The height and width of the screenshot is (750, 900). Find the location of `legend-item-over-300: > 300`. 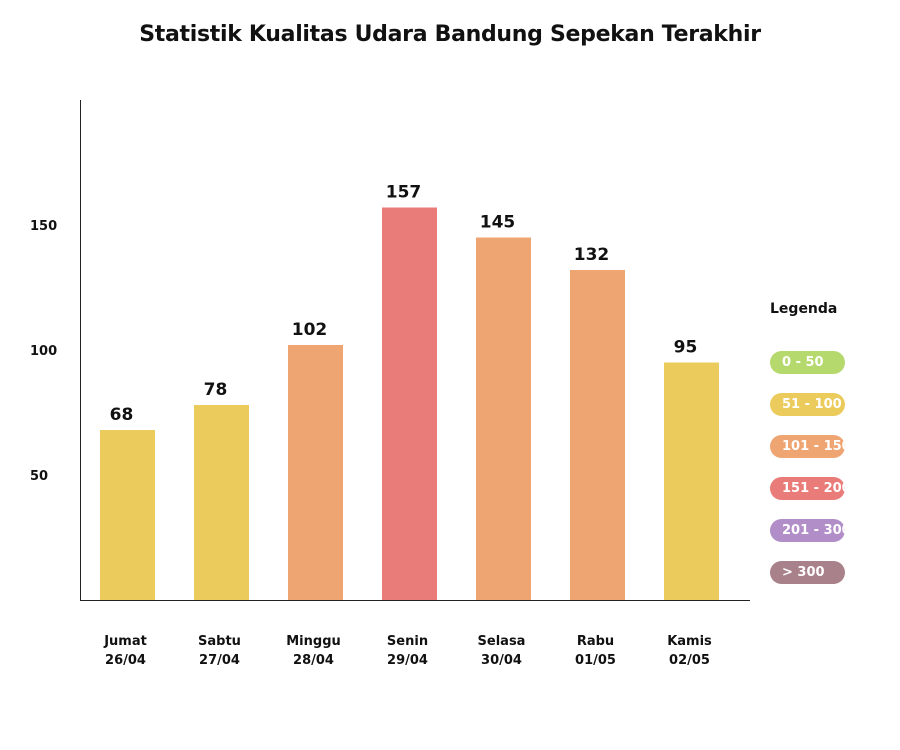

legend-item-over-300: > 300 is located at coordinates (807, 572).